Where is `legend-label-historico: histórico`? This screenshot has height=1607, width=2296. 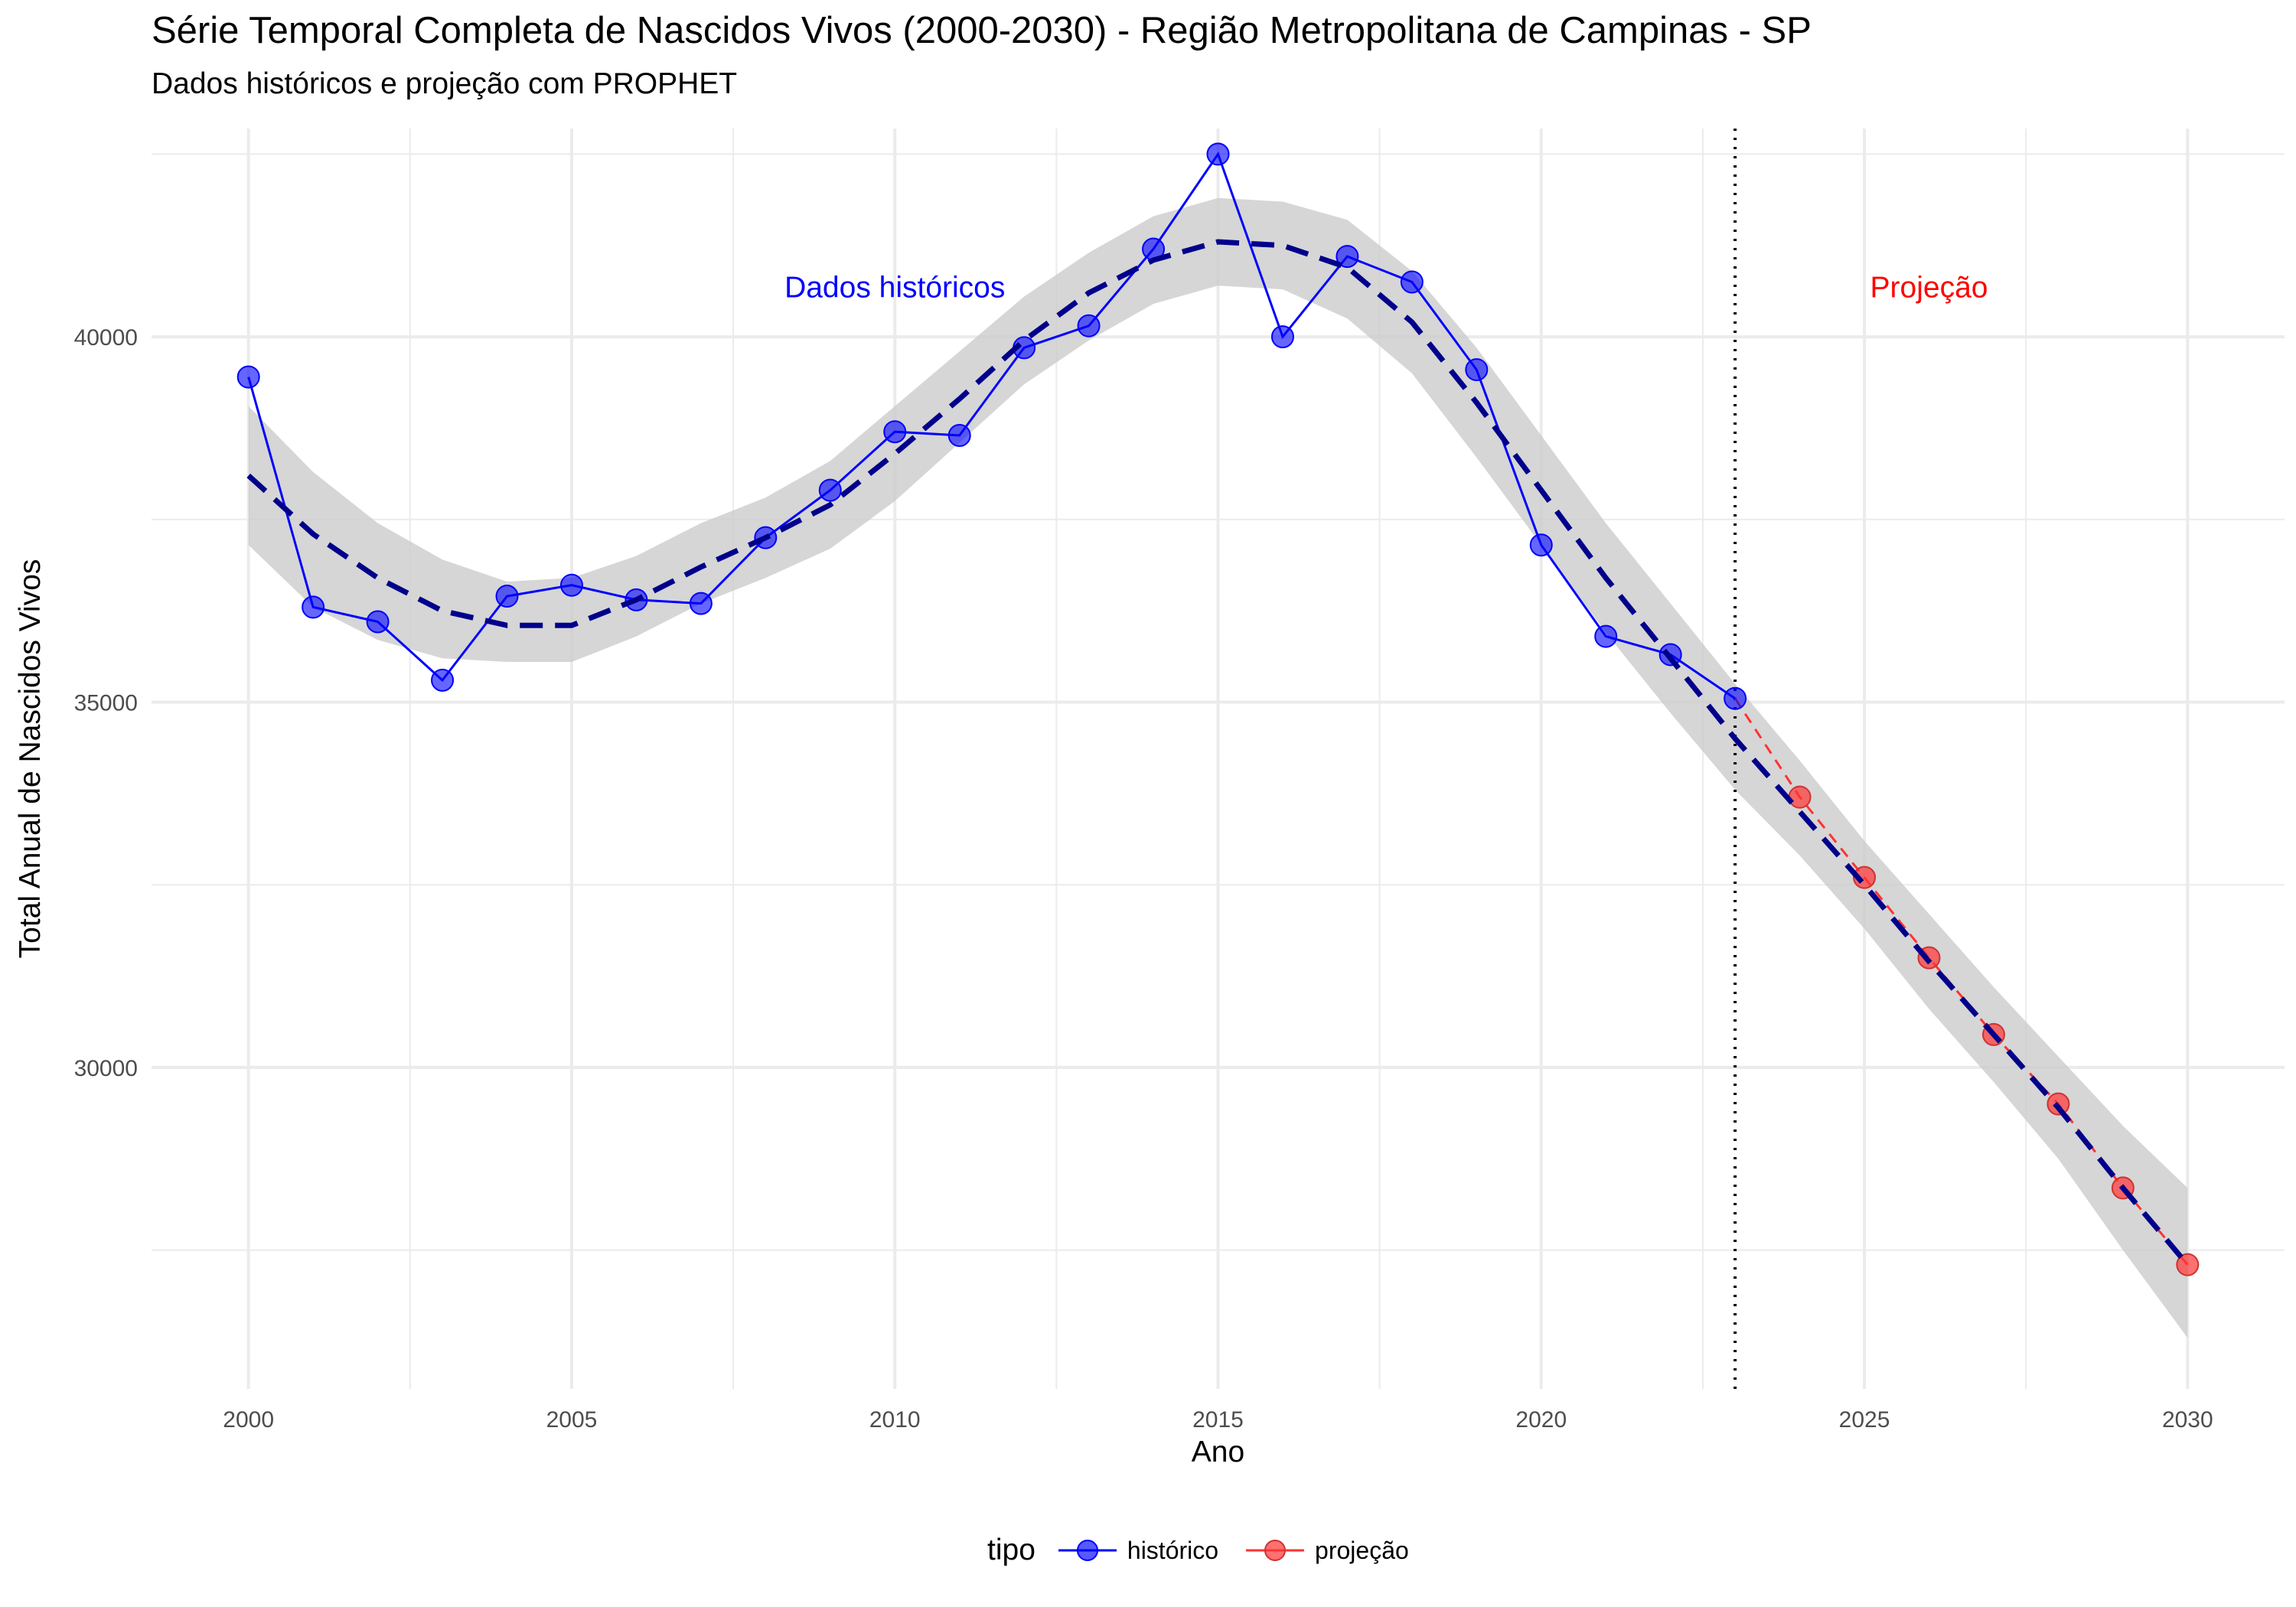
legend-label-historico: histórico is located at coordinates (1173, 1550).